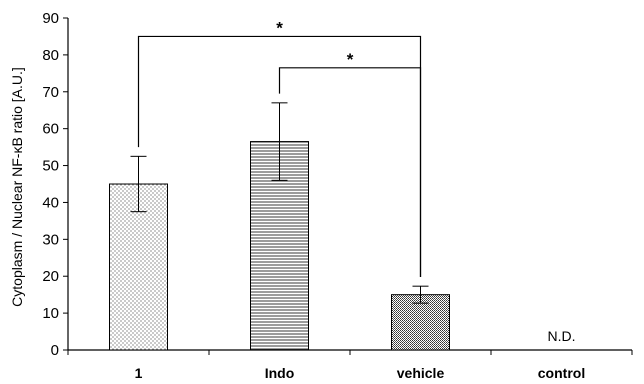 The image size is (644, 384). What do you see at coordinates (50, 166) in the screenshot?
I see `y-tick-label: 50` at bounding box center [50, 166].